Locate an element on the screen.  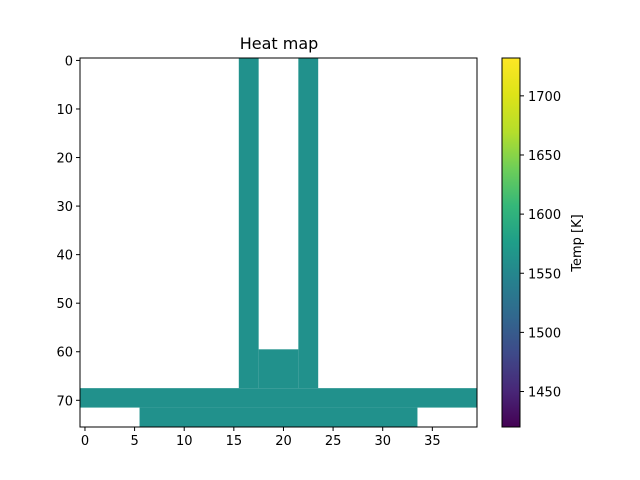
y-tick-label: 60 is located at coordinates (64, 353).